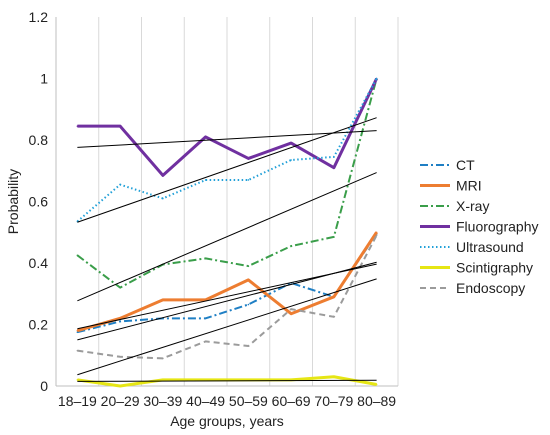  I want to click on y-tick-label: 0.6, so click(39, 202).